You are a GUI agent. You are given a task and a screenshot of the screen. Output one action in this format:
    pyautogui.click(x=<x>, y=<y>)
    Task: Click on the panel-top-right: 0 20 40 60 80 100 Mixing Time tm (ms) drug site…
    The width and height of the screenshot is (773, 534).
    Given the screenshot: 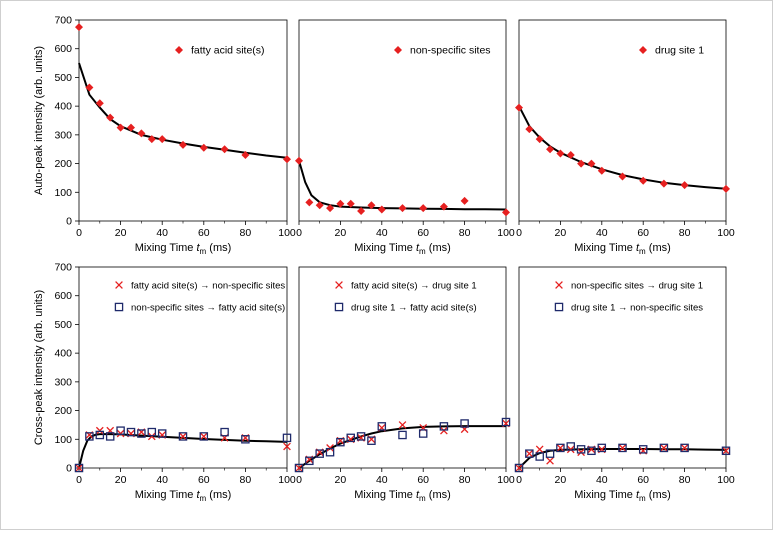 What is the action you would take?
    pyautogui.click(x=625, y=137)
    